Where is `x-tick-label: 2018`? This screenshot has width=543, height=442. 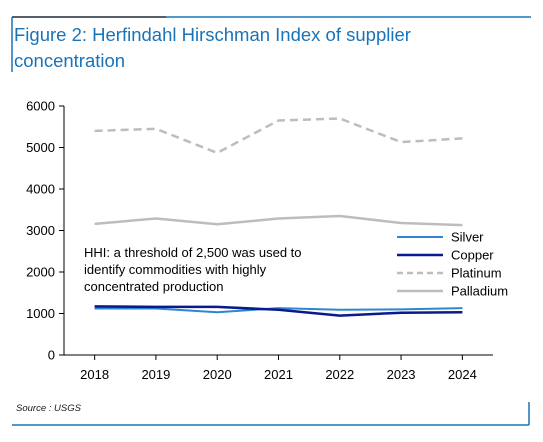 x-tick-label: 2018 is located at coordinates (94, 374).